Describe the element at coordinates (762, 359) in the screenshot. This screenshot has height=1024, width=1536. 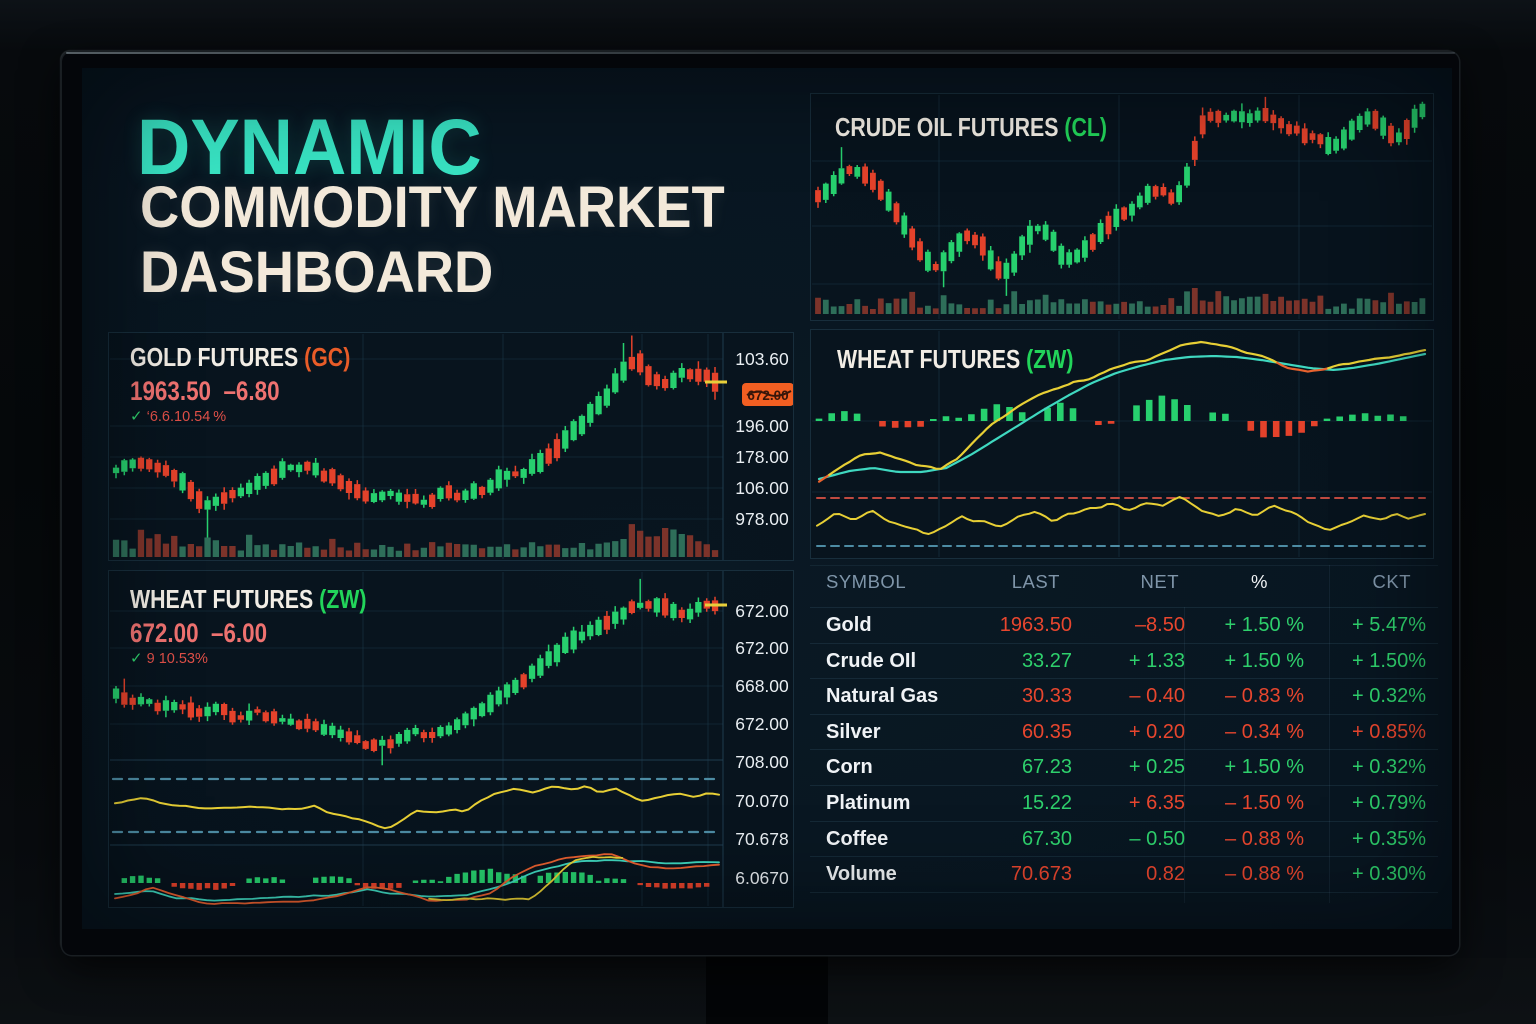
I see `svg-text: 103.60` at that location.